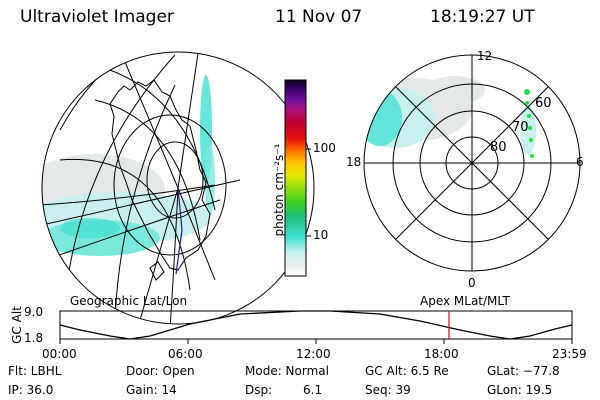 This screenshot has height=400, width=600. Describe the element at coordinates (31, 390) in the screenshot. I see `info-ip: IP: 36.0` at that location.